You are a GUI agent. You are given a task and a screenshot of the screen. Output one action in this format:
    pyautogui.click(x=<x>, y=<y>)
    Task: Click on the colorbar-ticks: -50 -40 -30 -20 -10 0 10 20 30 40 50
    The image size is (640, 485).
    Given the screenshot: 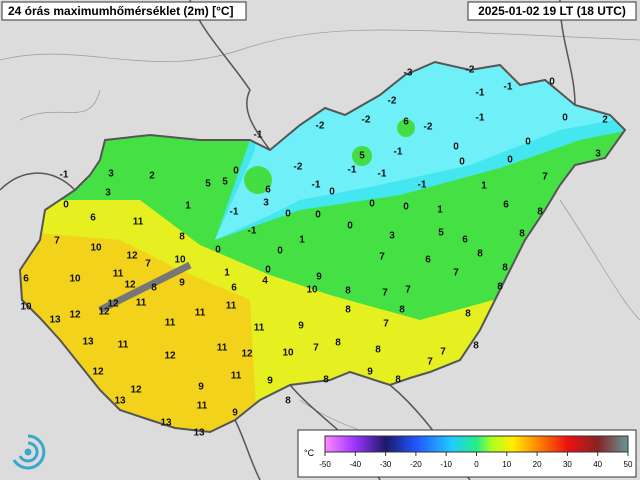 What is the action you would take?
    pyautogui.click(x=476, y=460)
    